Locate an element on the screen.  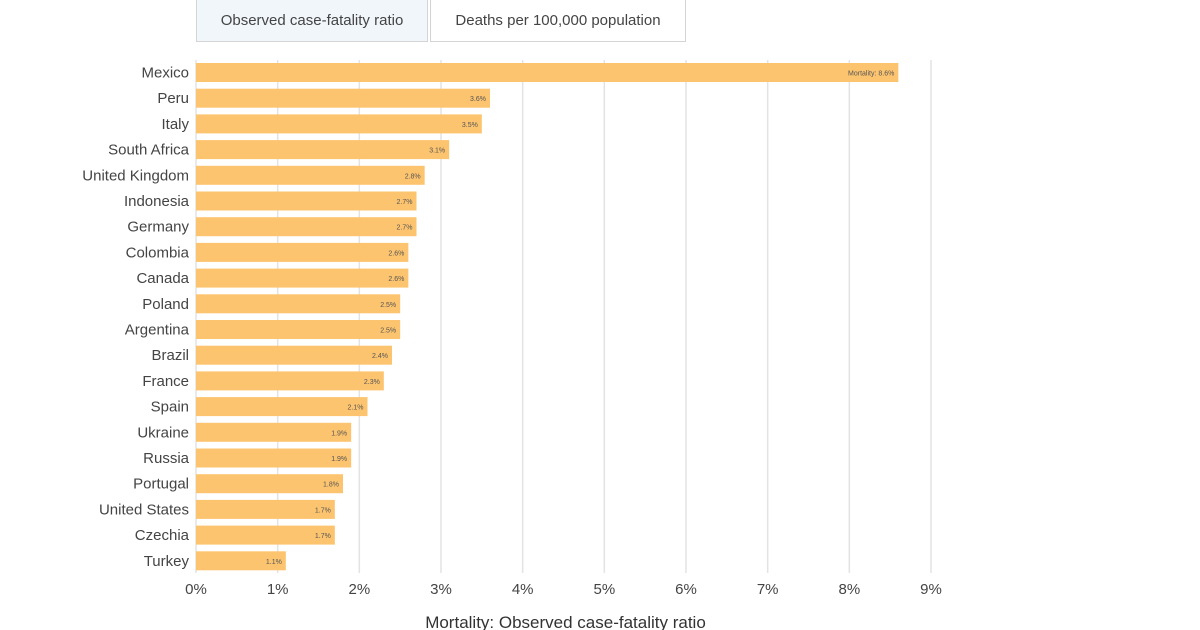
category-label: United States is located at coordinates (144, 509).